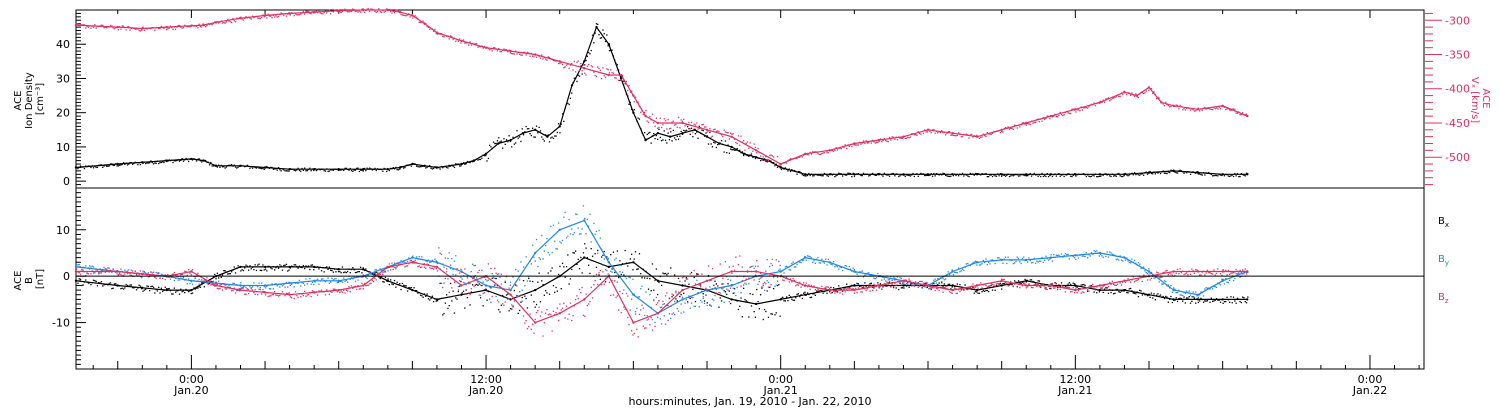 The image size is (1500, 410). What do you see at coordinates (584, 68) in the screenshot?
I see `top-series-1-sample` at bounding box center [584, 68].